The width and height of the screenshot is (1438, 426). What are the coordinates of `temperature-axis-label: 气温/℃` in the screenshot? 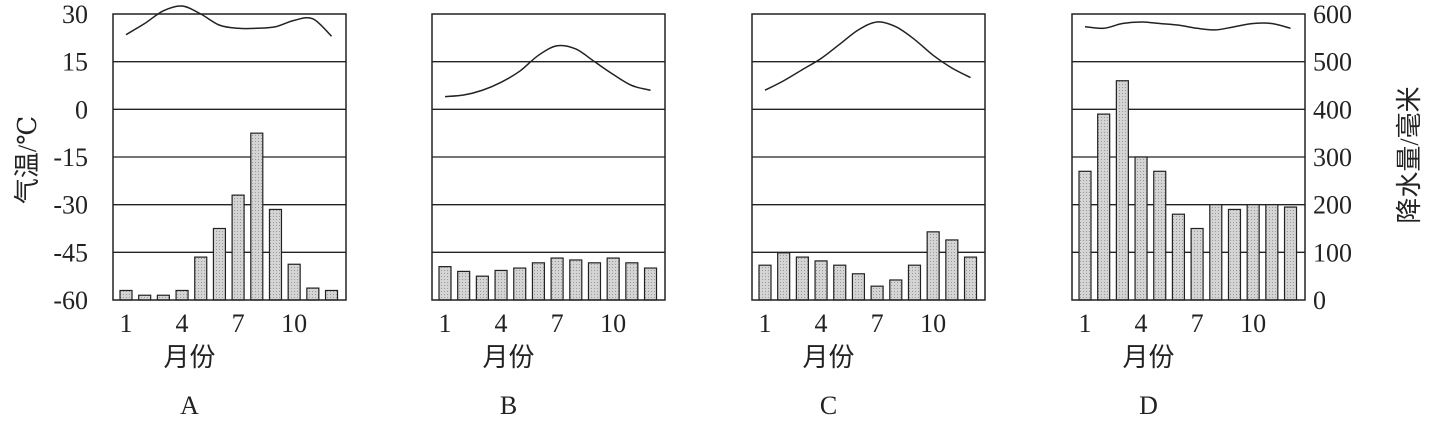 It's located at (27, 160).